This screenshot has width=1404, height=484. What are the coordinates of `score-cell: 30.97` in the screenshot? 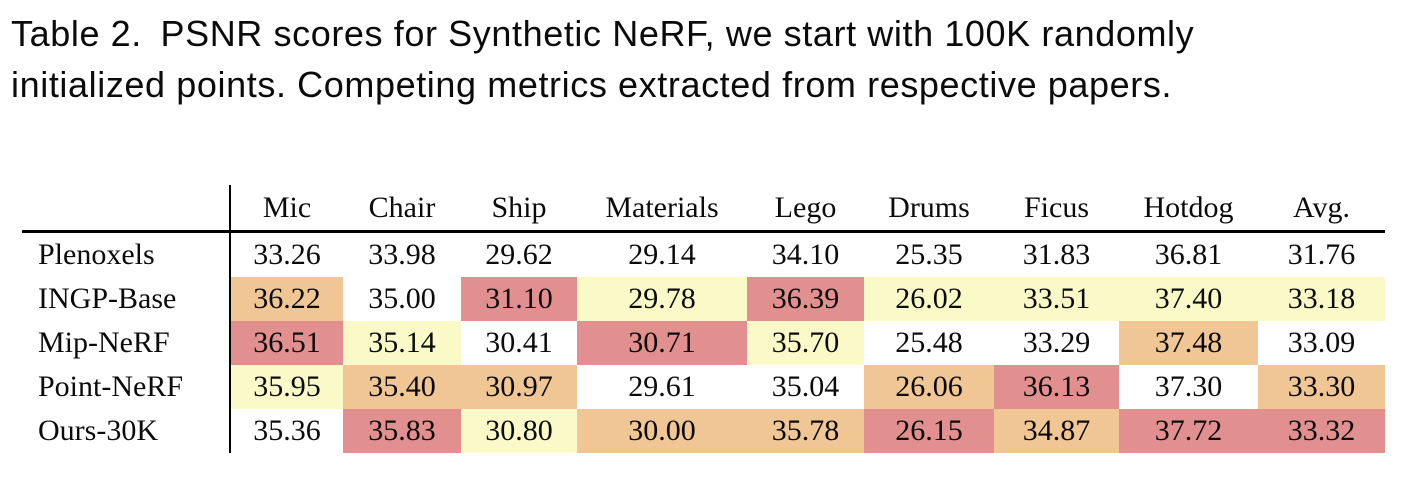 It's located at (519, 387).